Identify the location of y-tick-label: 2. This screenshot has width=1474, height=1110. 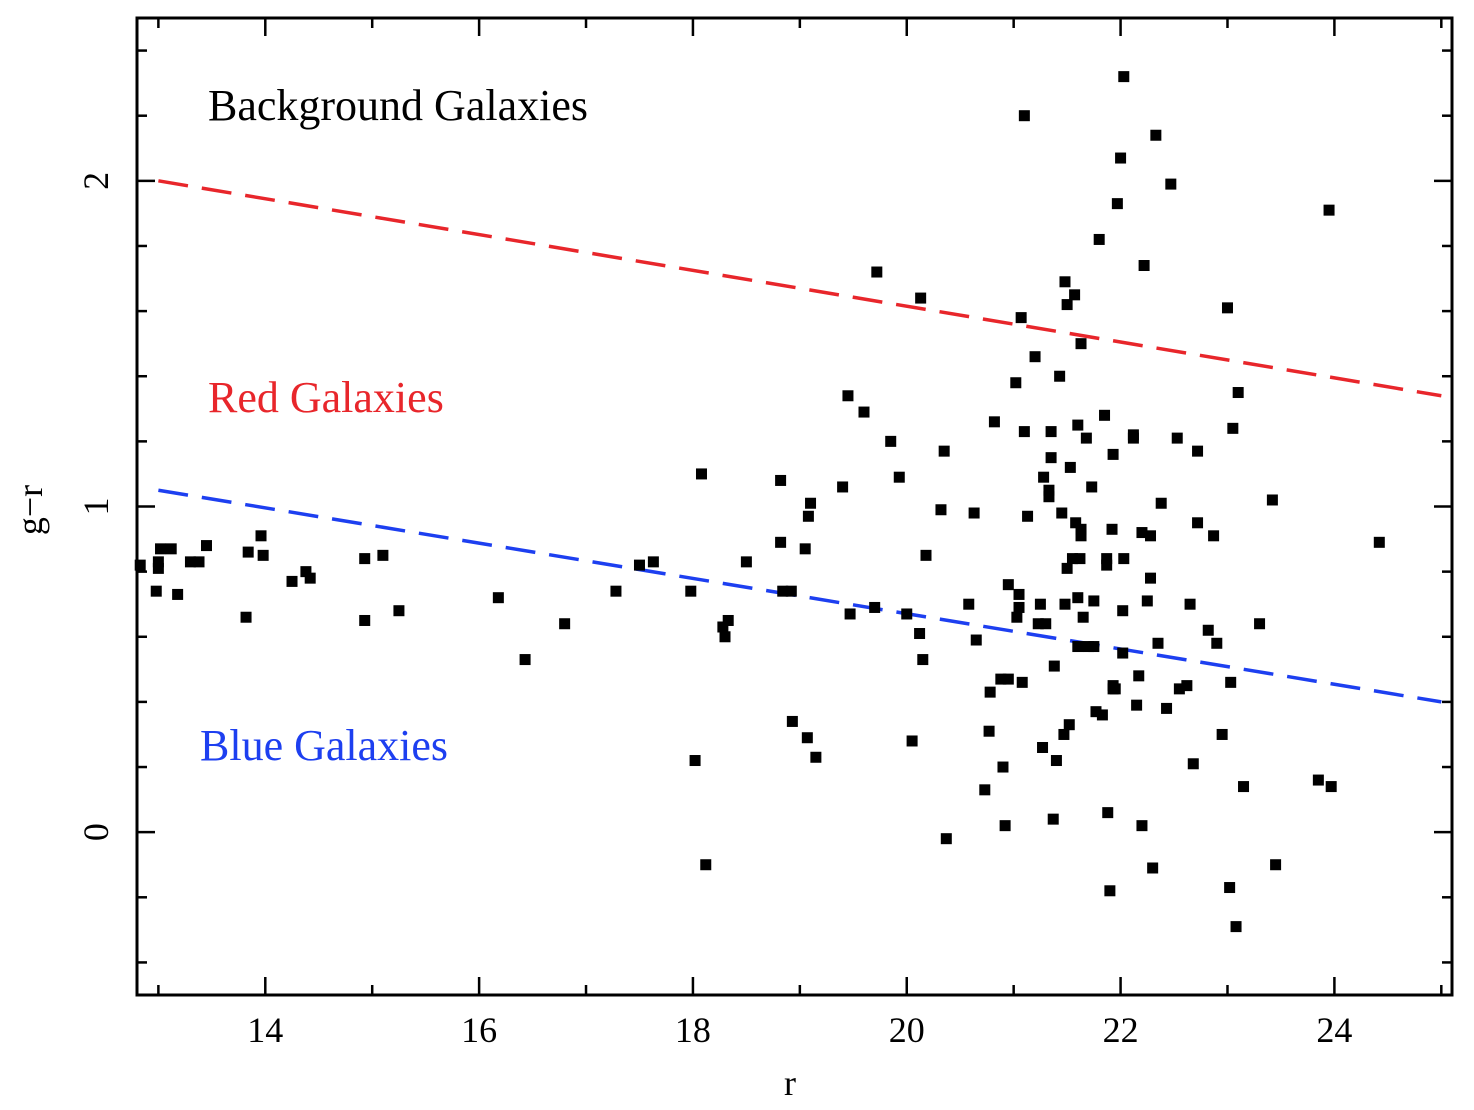
(96, 181).